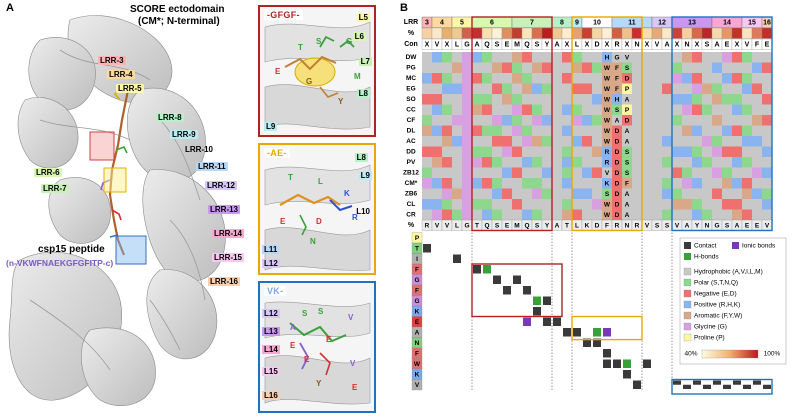 Image resolution: width=792 pixels, height=418 pixels. Describe the element at coordinates (410, 67) in the screenshot. I see `species-label: PG` at that location.